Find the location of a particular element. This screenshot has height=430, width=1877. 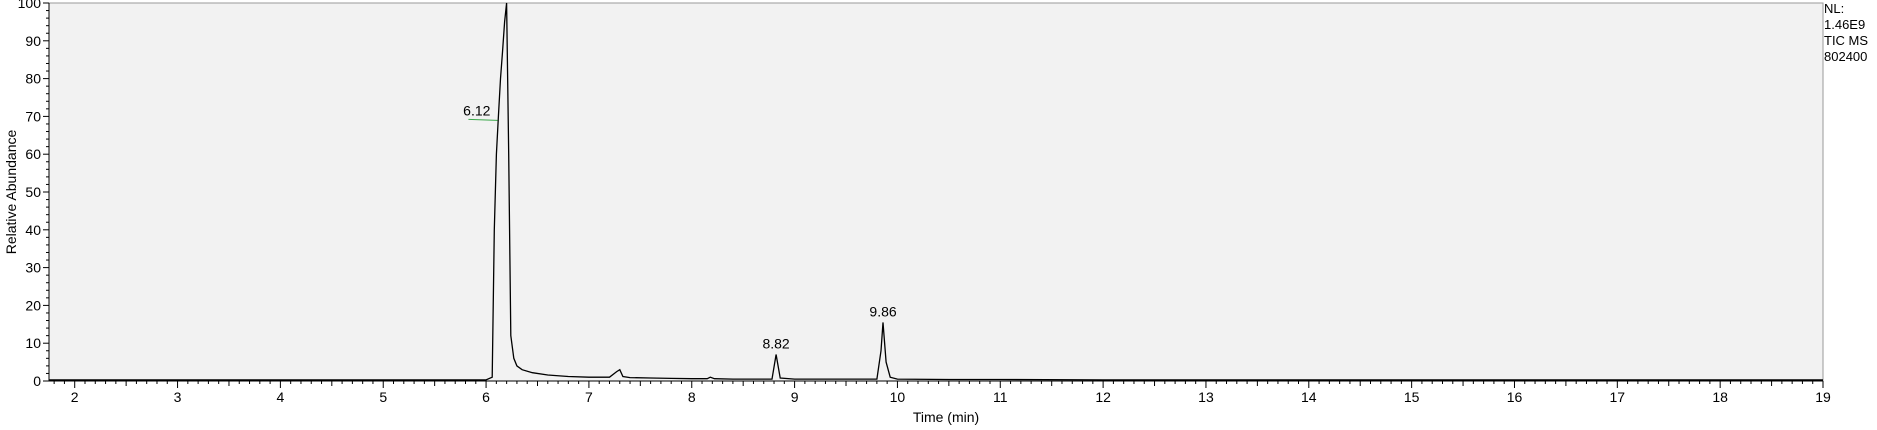

x-tick-label: 5 is located at coordinates (383, 397).